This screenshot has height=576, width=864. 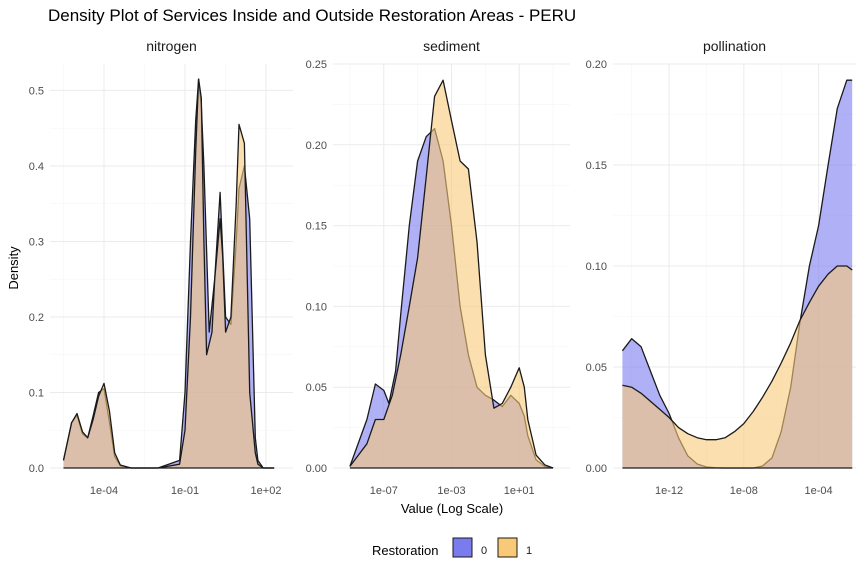 What do you see at coordinates (519, 491) in the screenshot?
I see `x-tick-label: 1e+01` at bounding box center [519, 491].